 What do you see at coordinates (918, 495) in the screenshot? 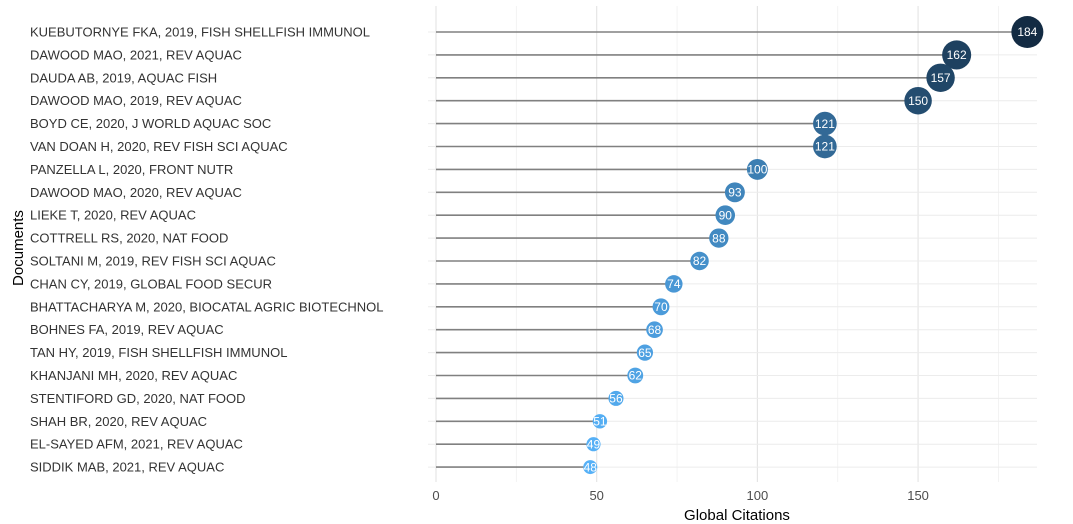
I see `x-tick-label: 150` at bounding box center [918, 495].